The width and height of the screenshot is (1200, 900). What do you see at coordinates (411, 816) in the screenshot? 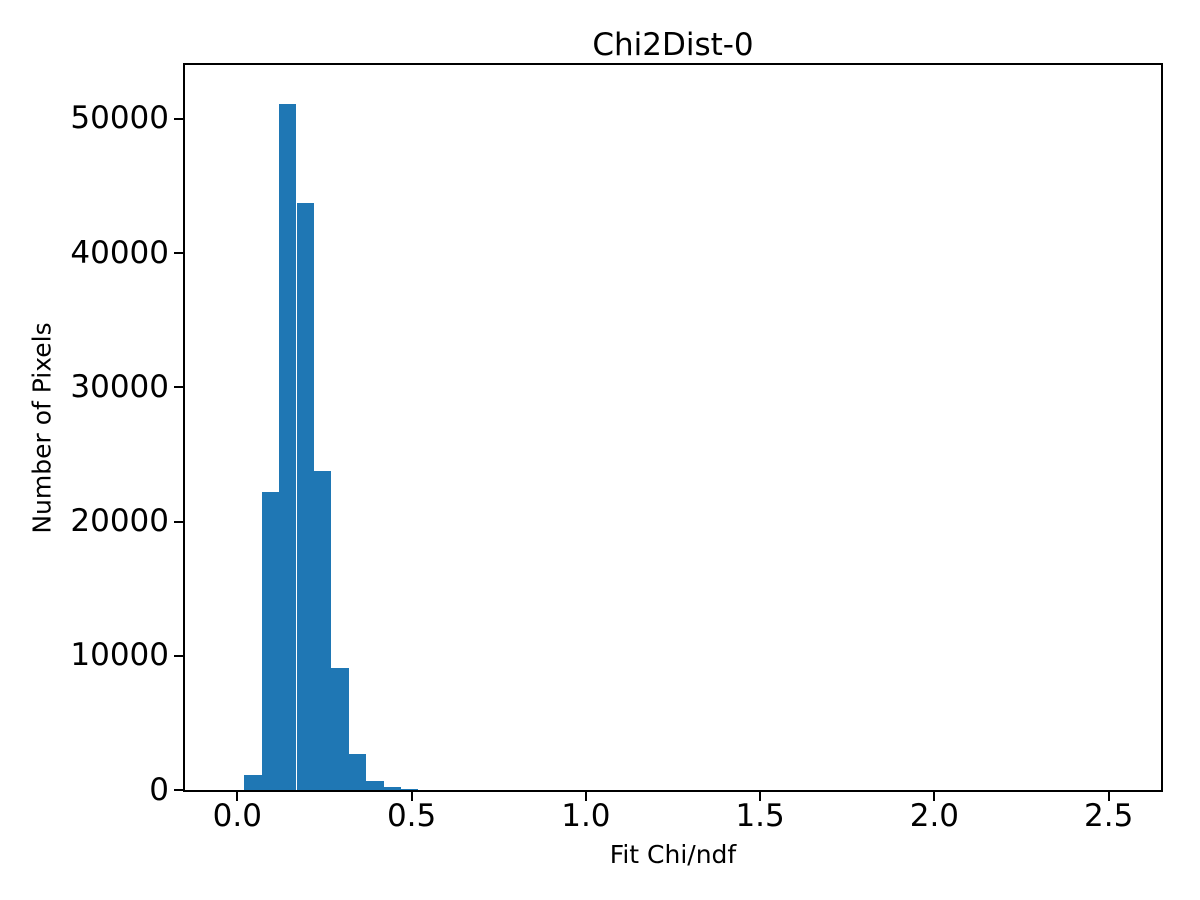
I see `x-tick-label: 0.5` at bounding box center [411, 816].